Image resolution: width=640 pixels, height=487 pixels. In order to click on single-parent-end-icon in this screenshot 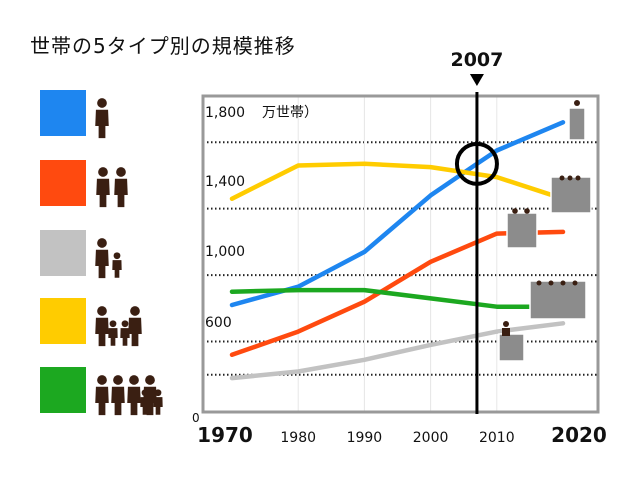, I will do `click(511, 341)`.